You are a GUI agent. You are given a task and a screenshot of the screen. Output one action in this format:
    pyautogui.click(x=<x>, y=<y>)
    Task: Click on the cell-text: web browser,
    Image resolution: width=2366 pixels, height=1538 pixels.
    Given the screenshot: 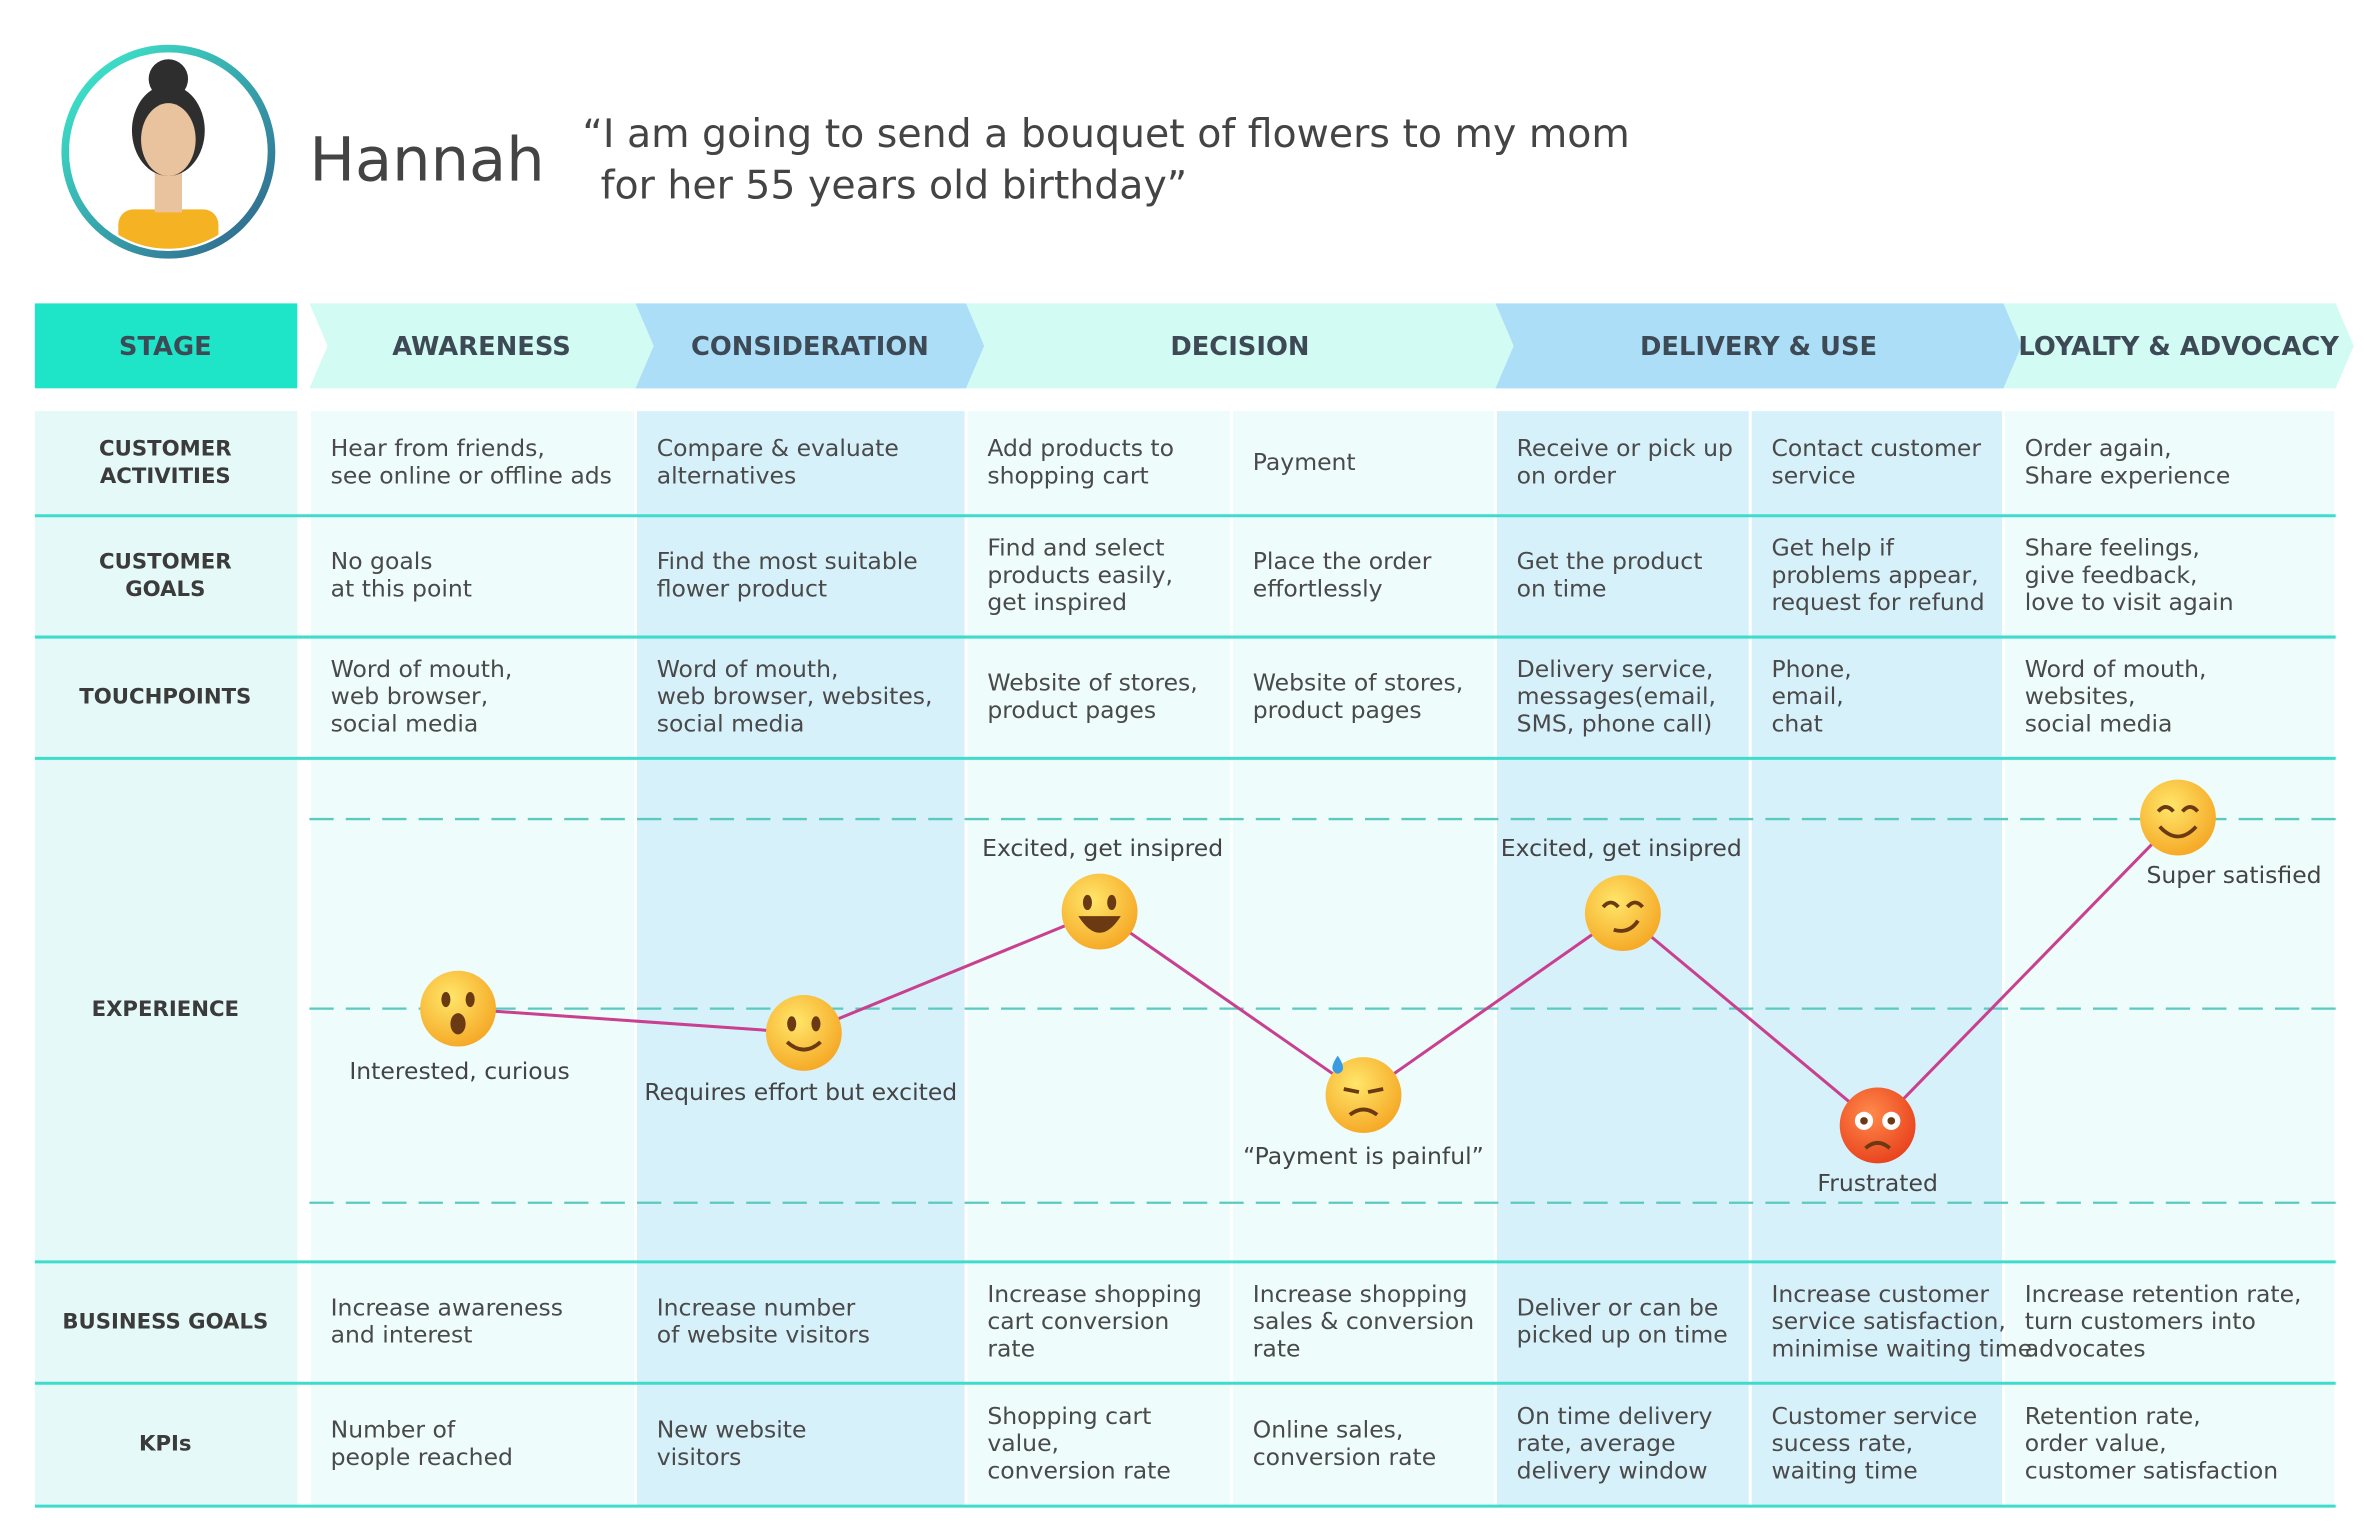 What is the action you would take?
    pyautogui.click(x=410, y=696)
    